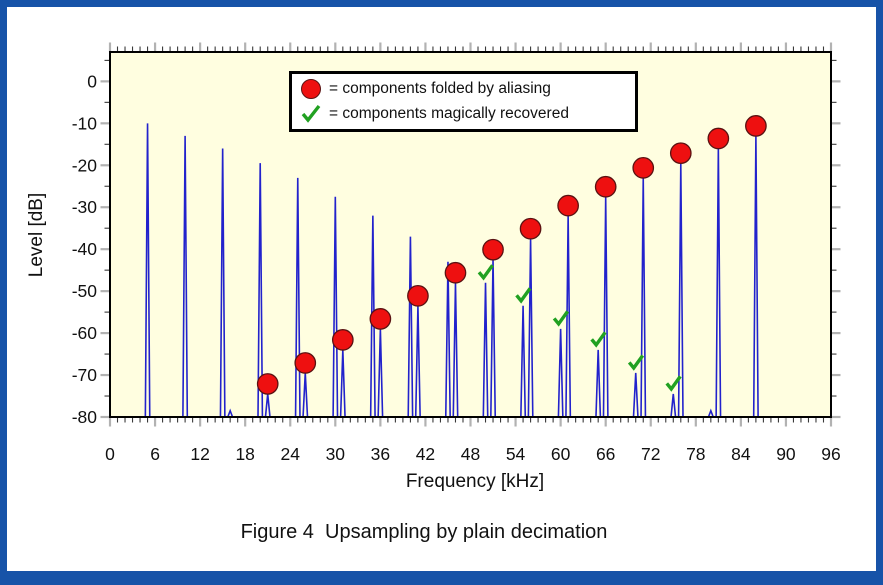 The image size is (883, 585). Describe the element at coordinates (85, 291) in the screenshot. I see `y-tick-label: -50` at that location.